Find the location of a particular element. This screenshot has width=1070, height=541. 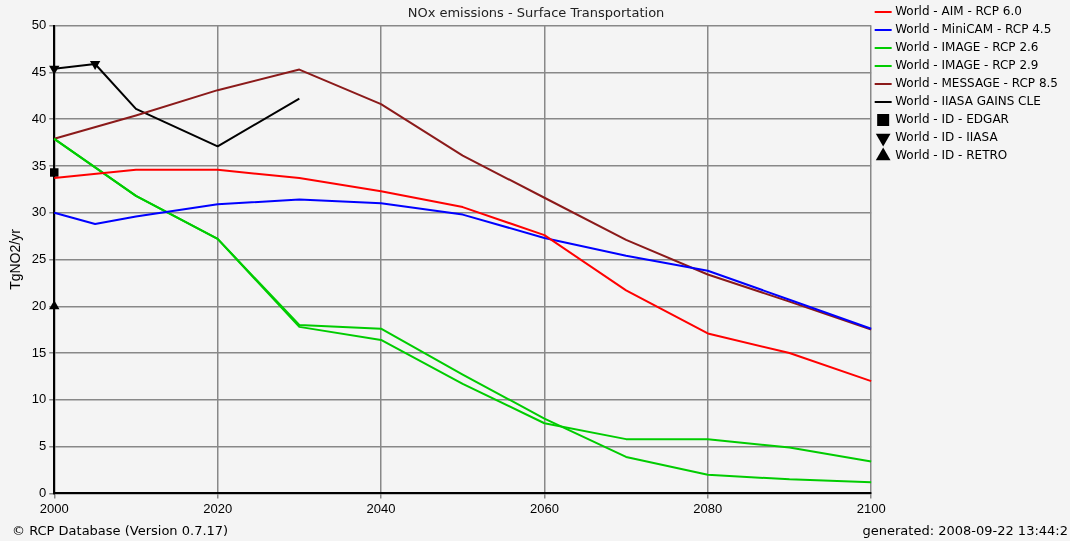

x-tick-label: 2020 is located at coordinates (218, 508).